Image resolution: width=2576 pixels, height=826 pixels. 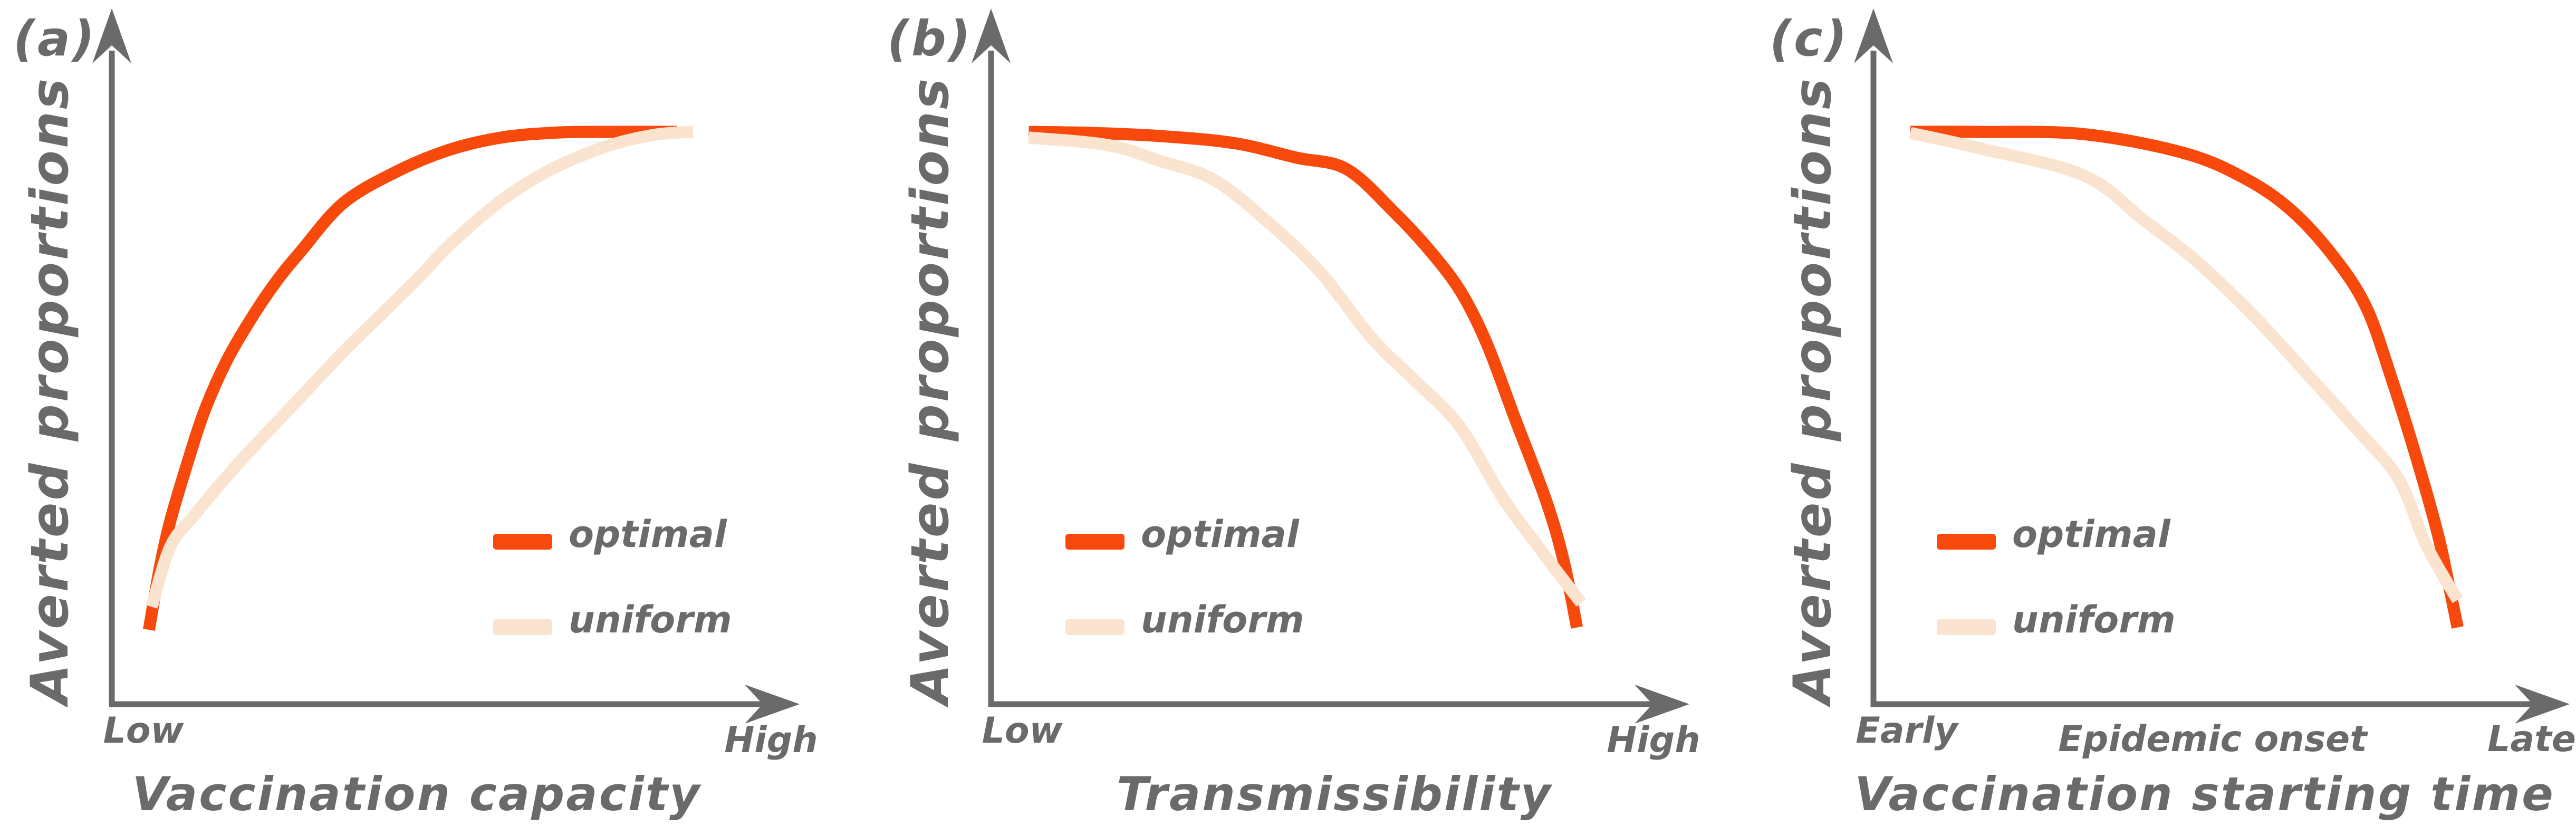 I want to click on panel-a-x-axis-title: Vaccination capacity, so click(x=417, y=794).